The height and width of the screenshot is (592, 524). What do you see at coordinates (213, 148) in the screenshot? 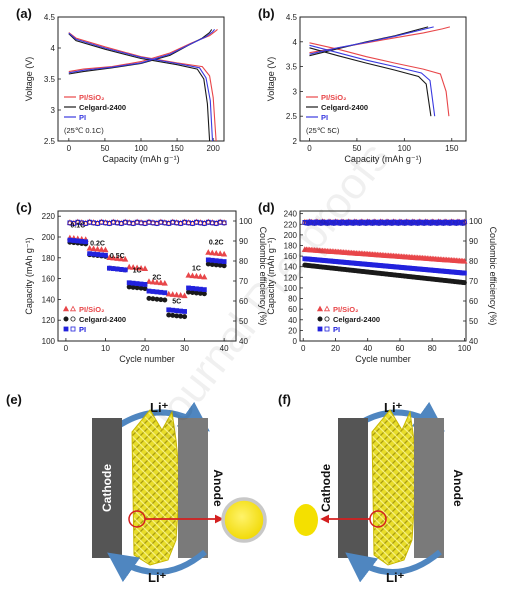
I see `x-tick-label: 200` at bounding box center [213, 148].